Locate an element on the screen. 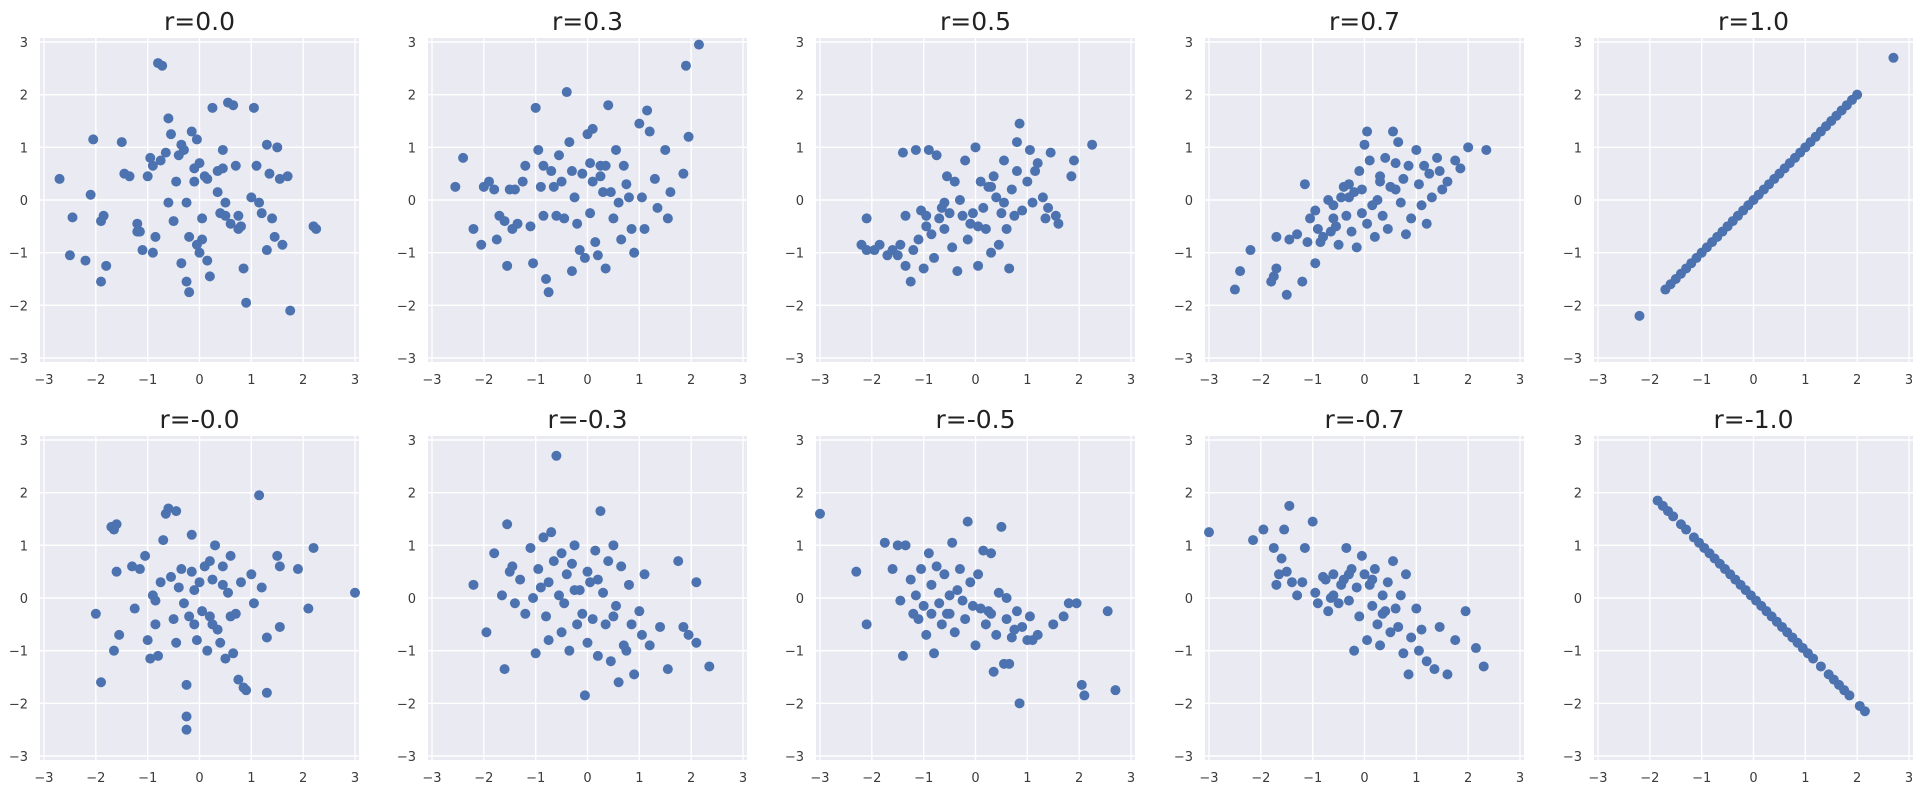 The height and width of the screenshot is (800, 1920). y-tick-label: 0 is located at coordinates (800, 599).